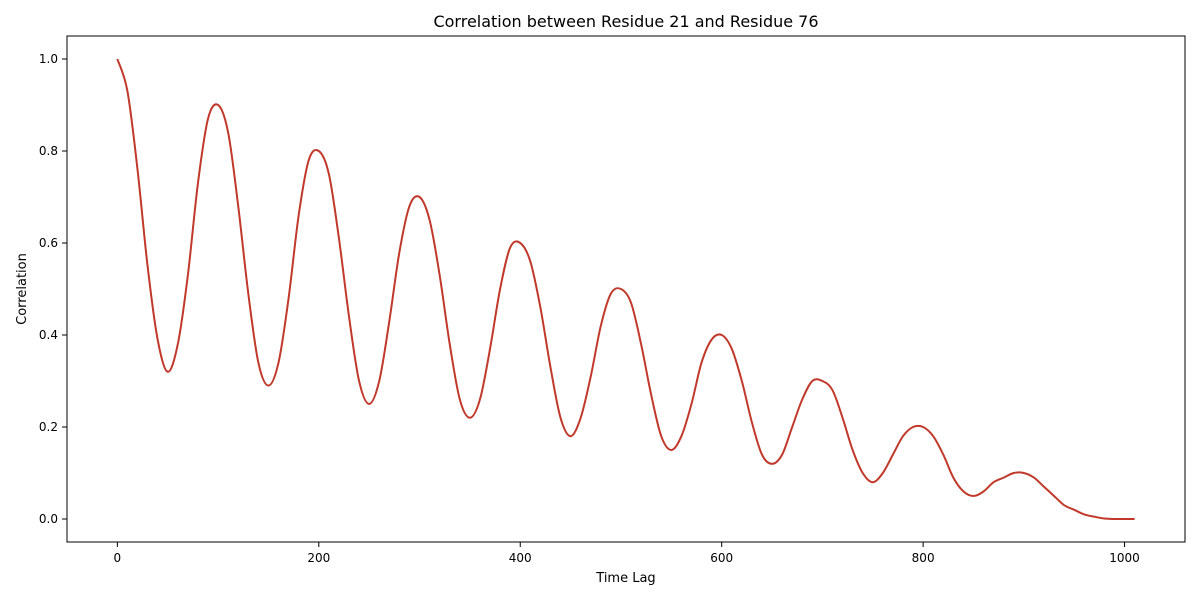 Image resolution: width=1200 pixels, height=600 pixels. What do you see at coordinates (48, 151) in the screenshot?
I see `y-tick-label: 0.8` at bounding box center [48, 151].